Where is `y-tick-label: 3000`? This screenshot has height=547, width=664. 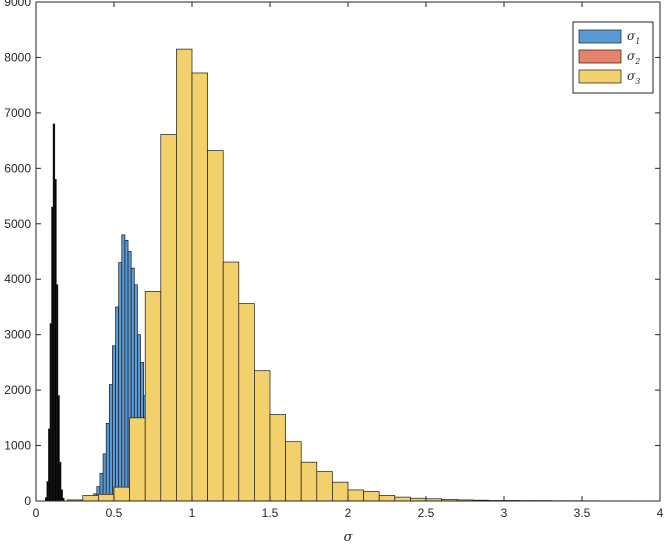 y-tick-label: 3000 is located at coordinates (17, 335).